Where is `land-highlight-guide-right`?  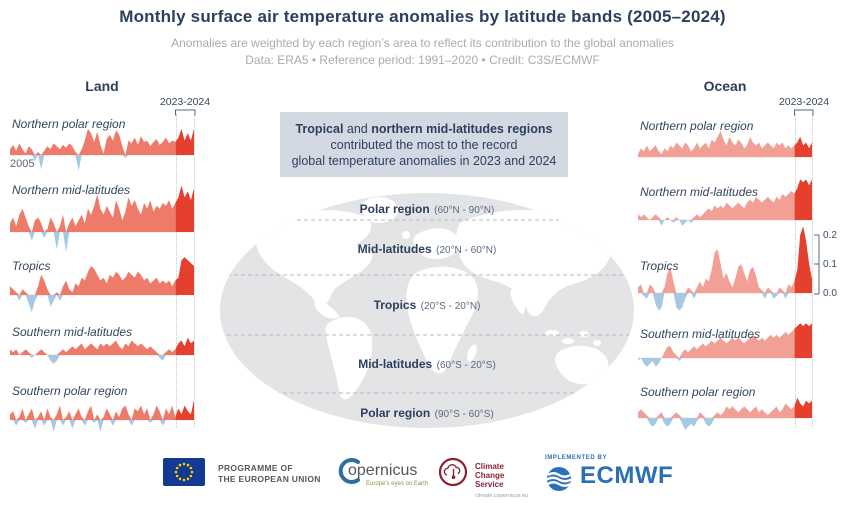
land-highlight-guide-right is located at coordinates (194, 271).